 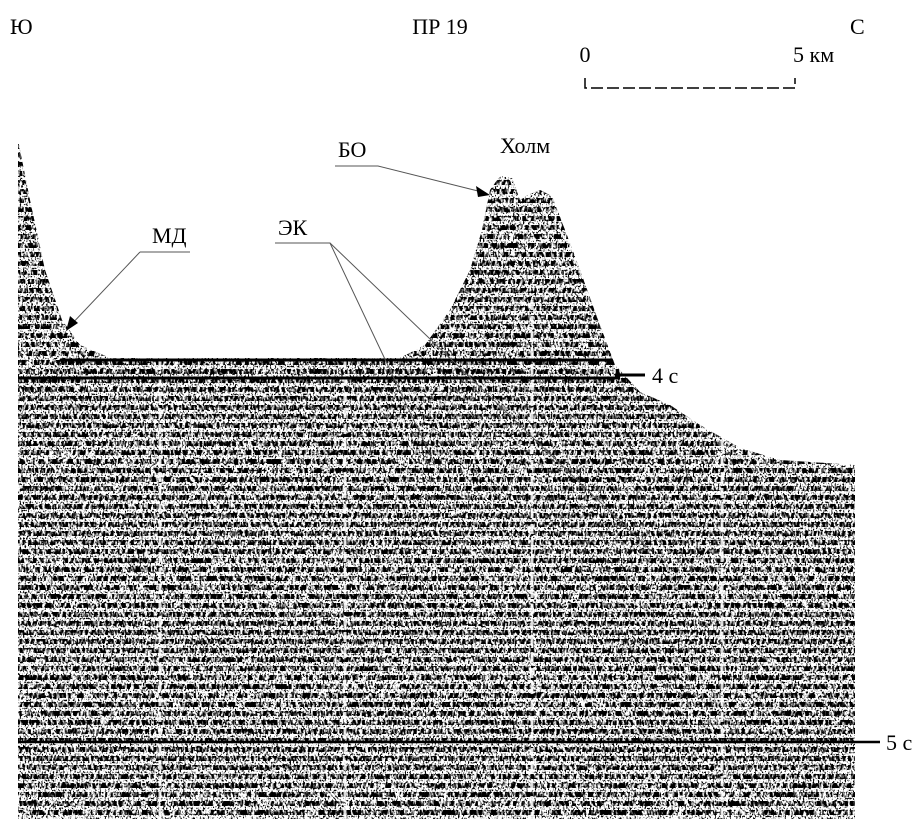 I want to click on arrowheads, so click(x=278, y=258).